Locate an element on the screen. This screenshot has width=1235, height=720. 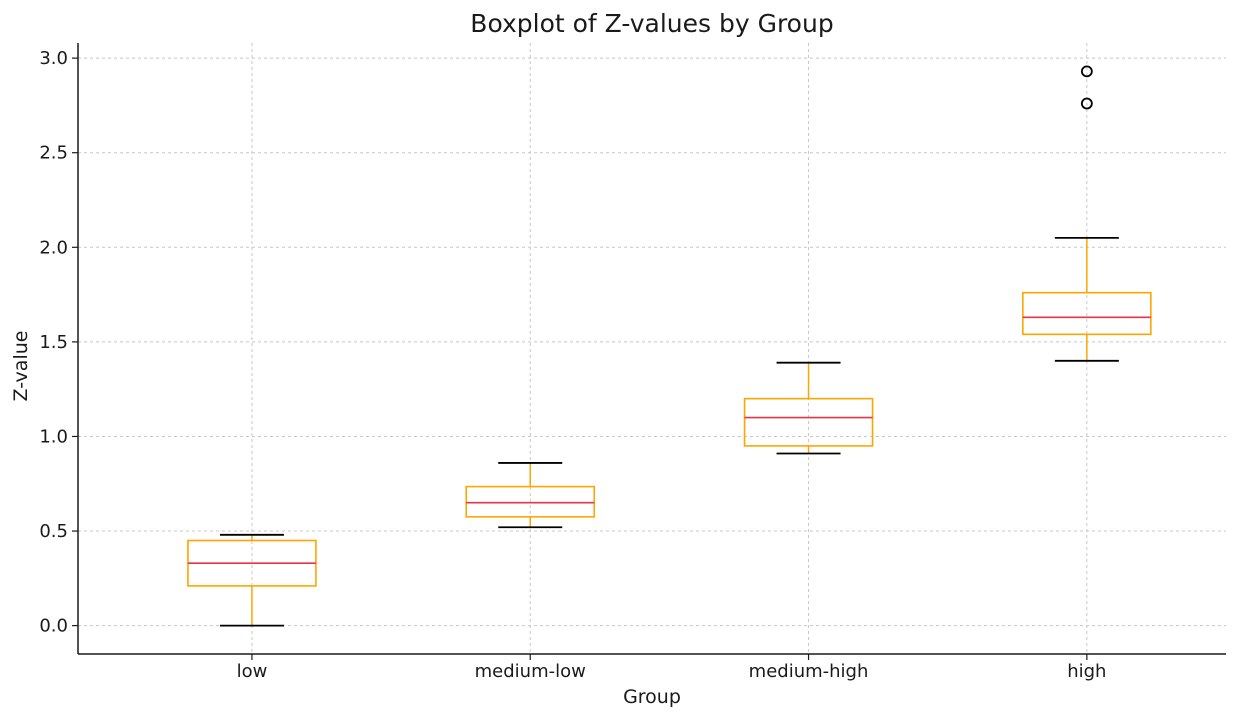
box-group-medium-low is located at coordinates (530, 495).